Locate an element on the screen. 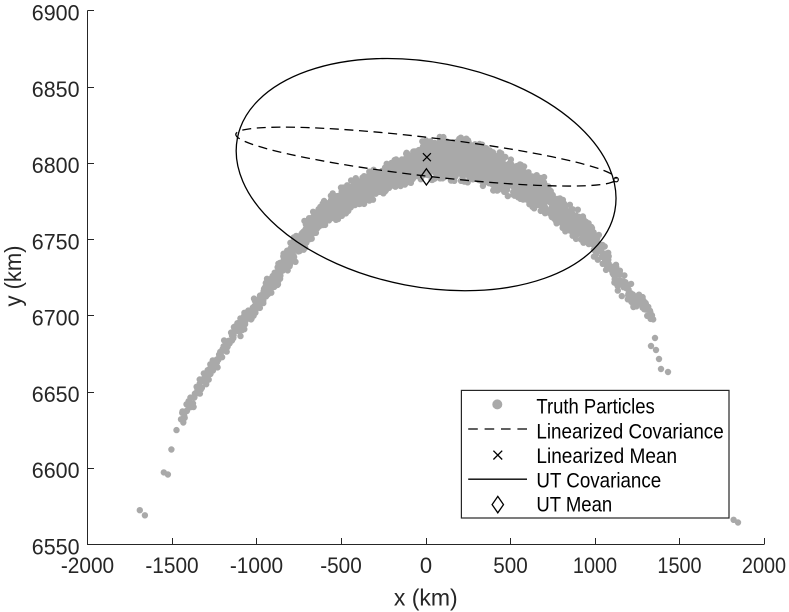 The width and height of the screenshot is (789, 612). svg-text: 6750 is located at coordinates (56, 242).